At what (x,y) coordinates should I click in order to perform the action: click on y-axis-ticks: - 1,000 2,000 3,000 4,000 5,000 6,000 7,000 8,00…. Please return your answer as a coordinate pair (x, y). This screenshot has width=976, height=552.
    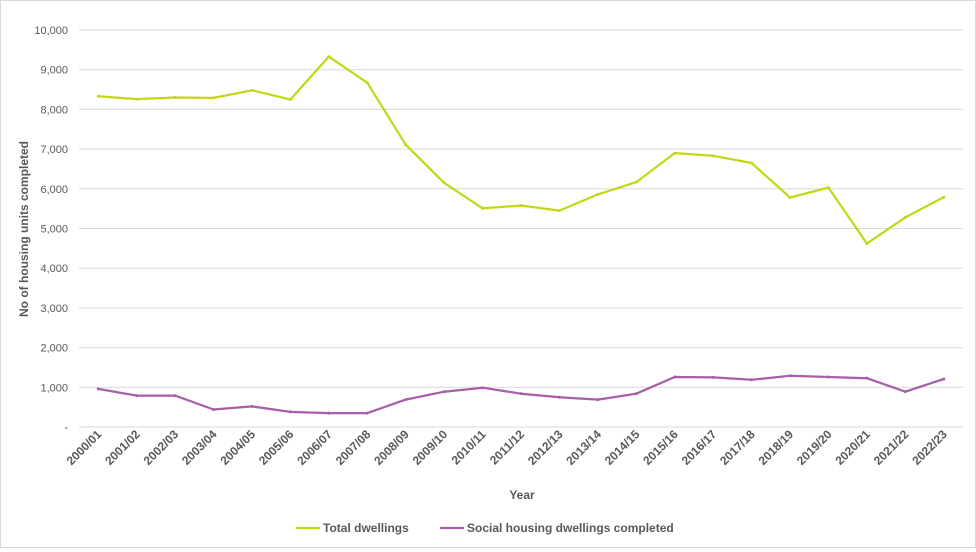
    Looking at the image, I should click on (51, 229).